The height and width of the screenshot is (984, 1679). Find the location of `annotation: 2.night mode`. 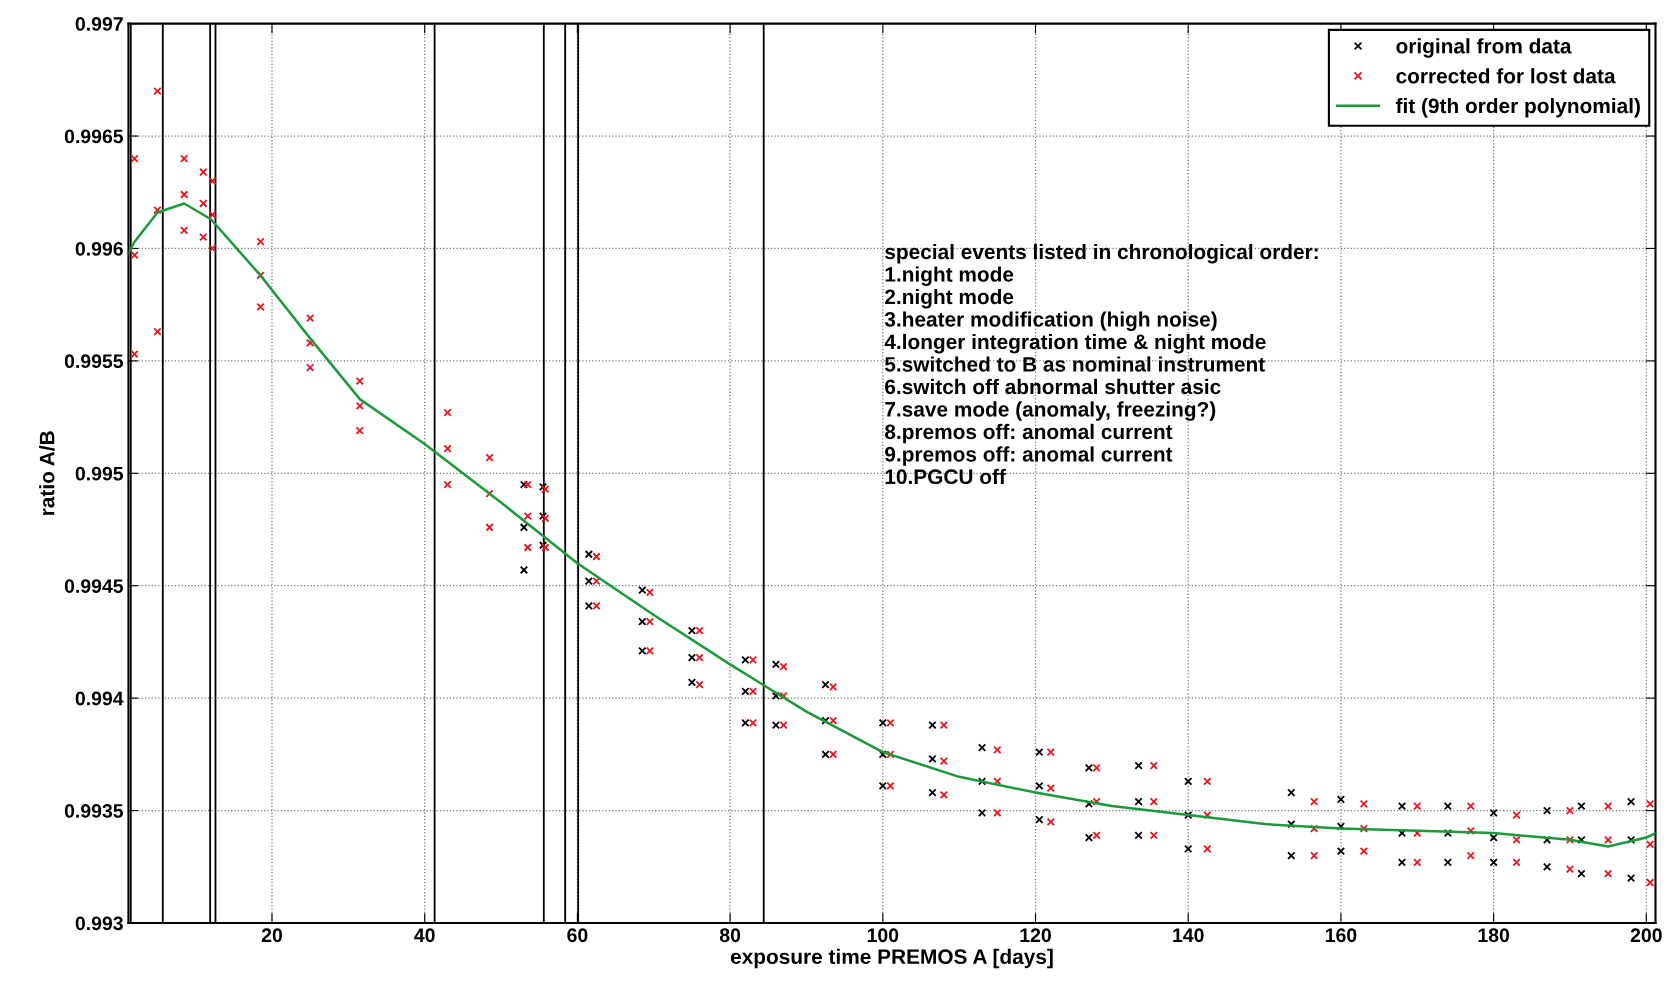

annotation: 2.night mode is located at coordinates (949, 298).